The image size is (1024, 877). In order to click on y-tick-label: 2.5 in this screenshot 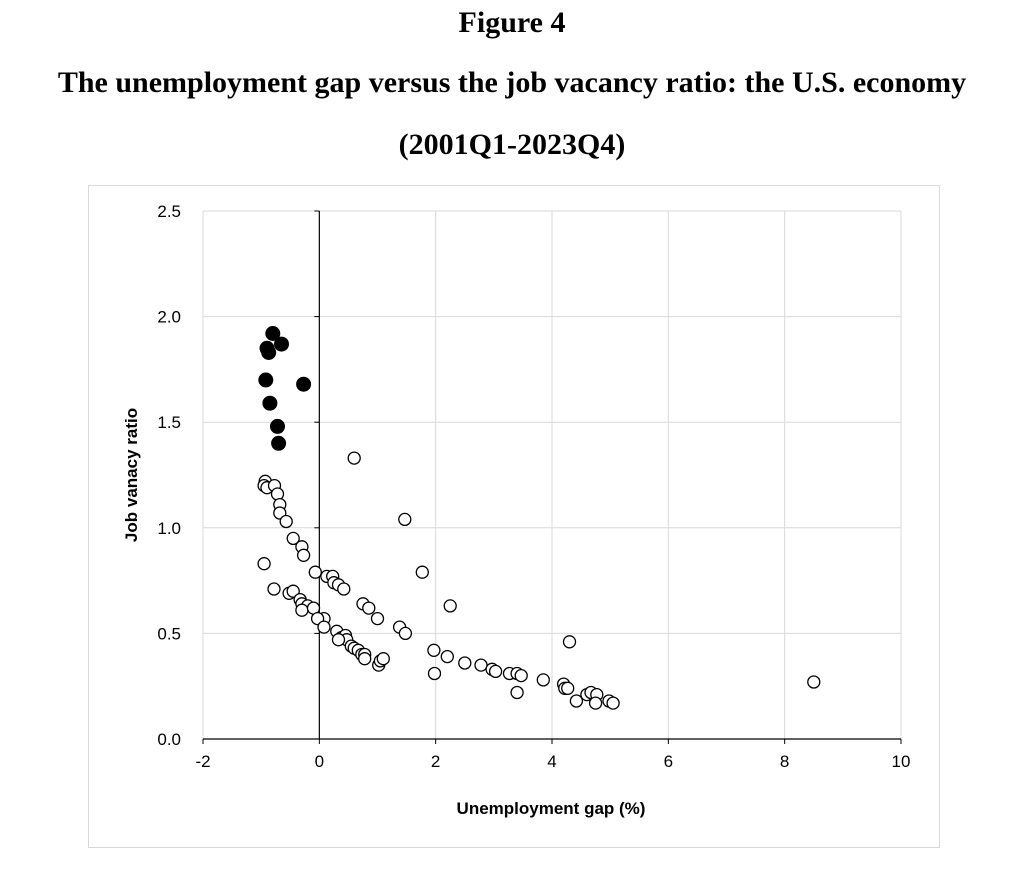, I will do `click(169, 211)`.